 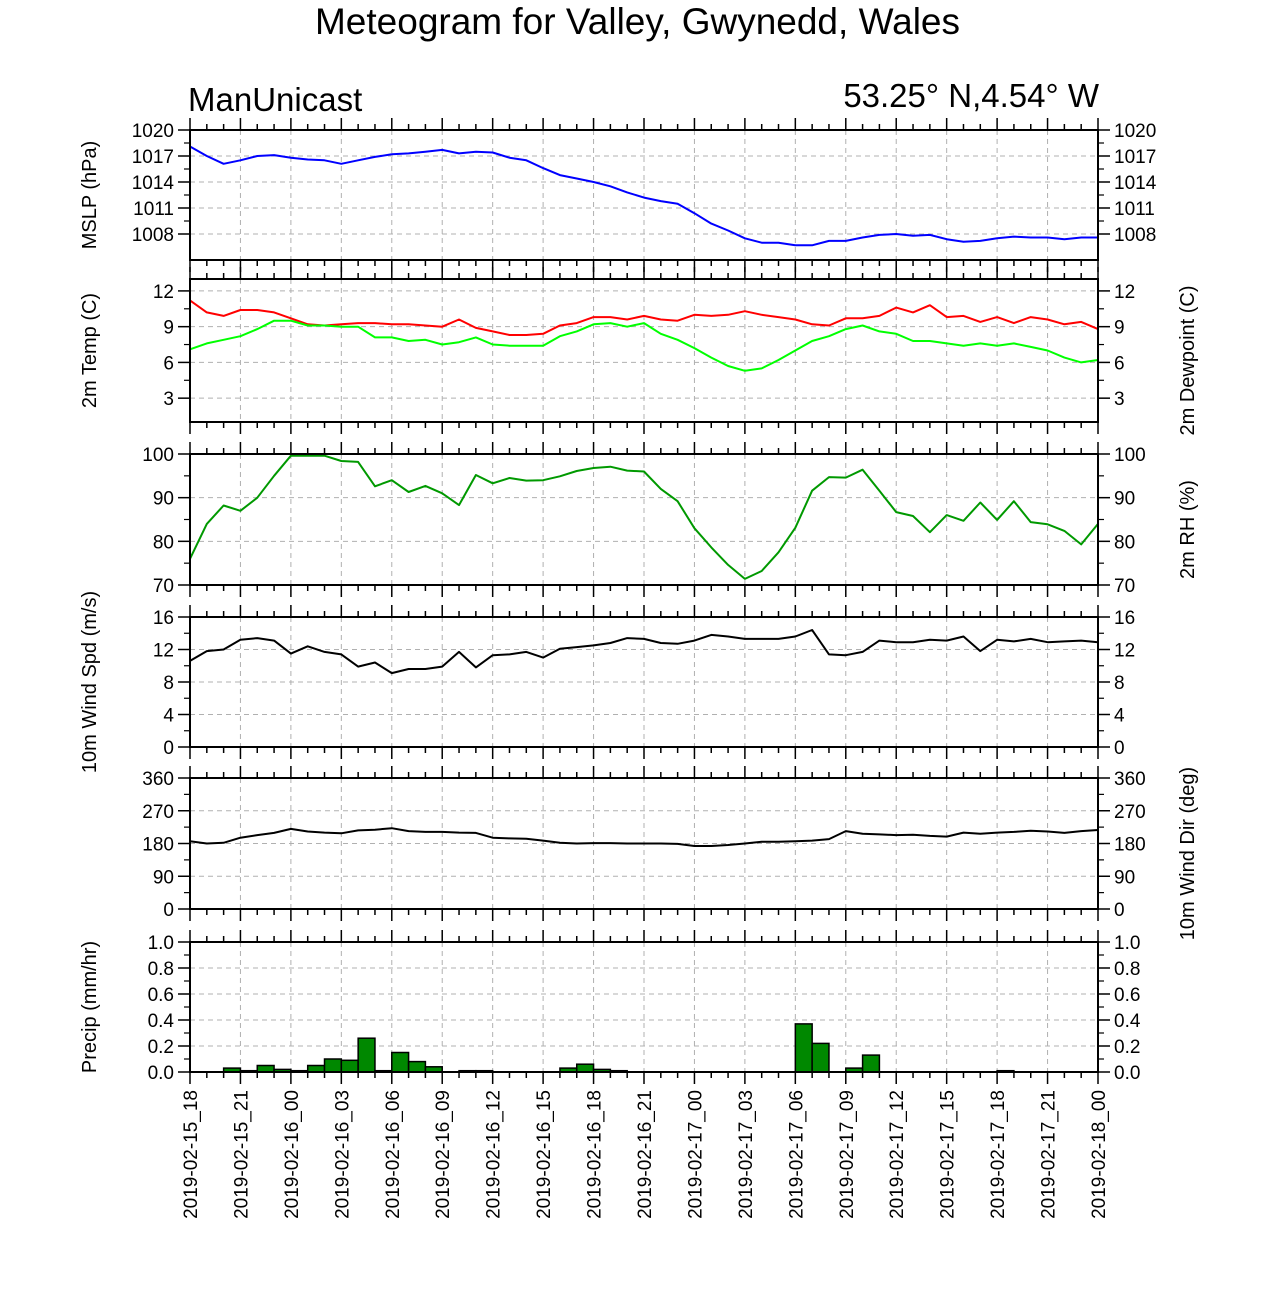 I want to click on y-tick-label: 0.4, so click(x=161, y=1021).